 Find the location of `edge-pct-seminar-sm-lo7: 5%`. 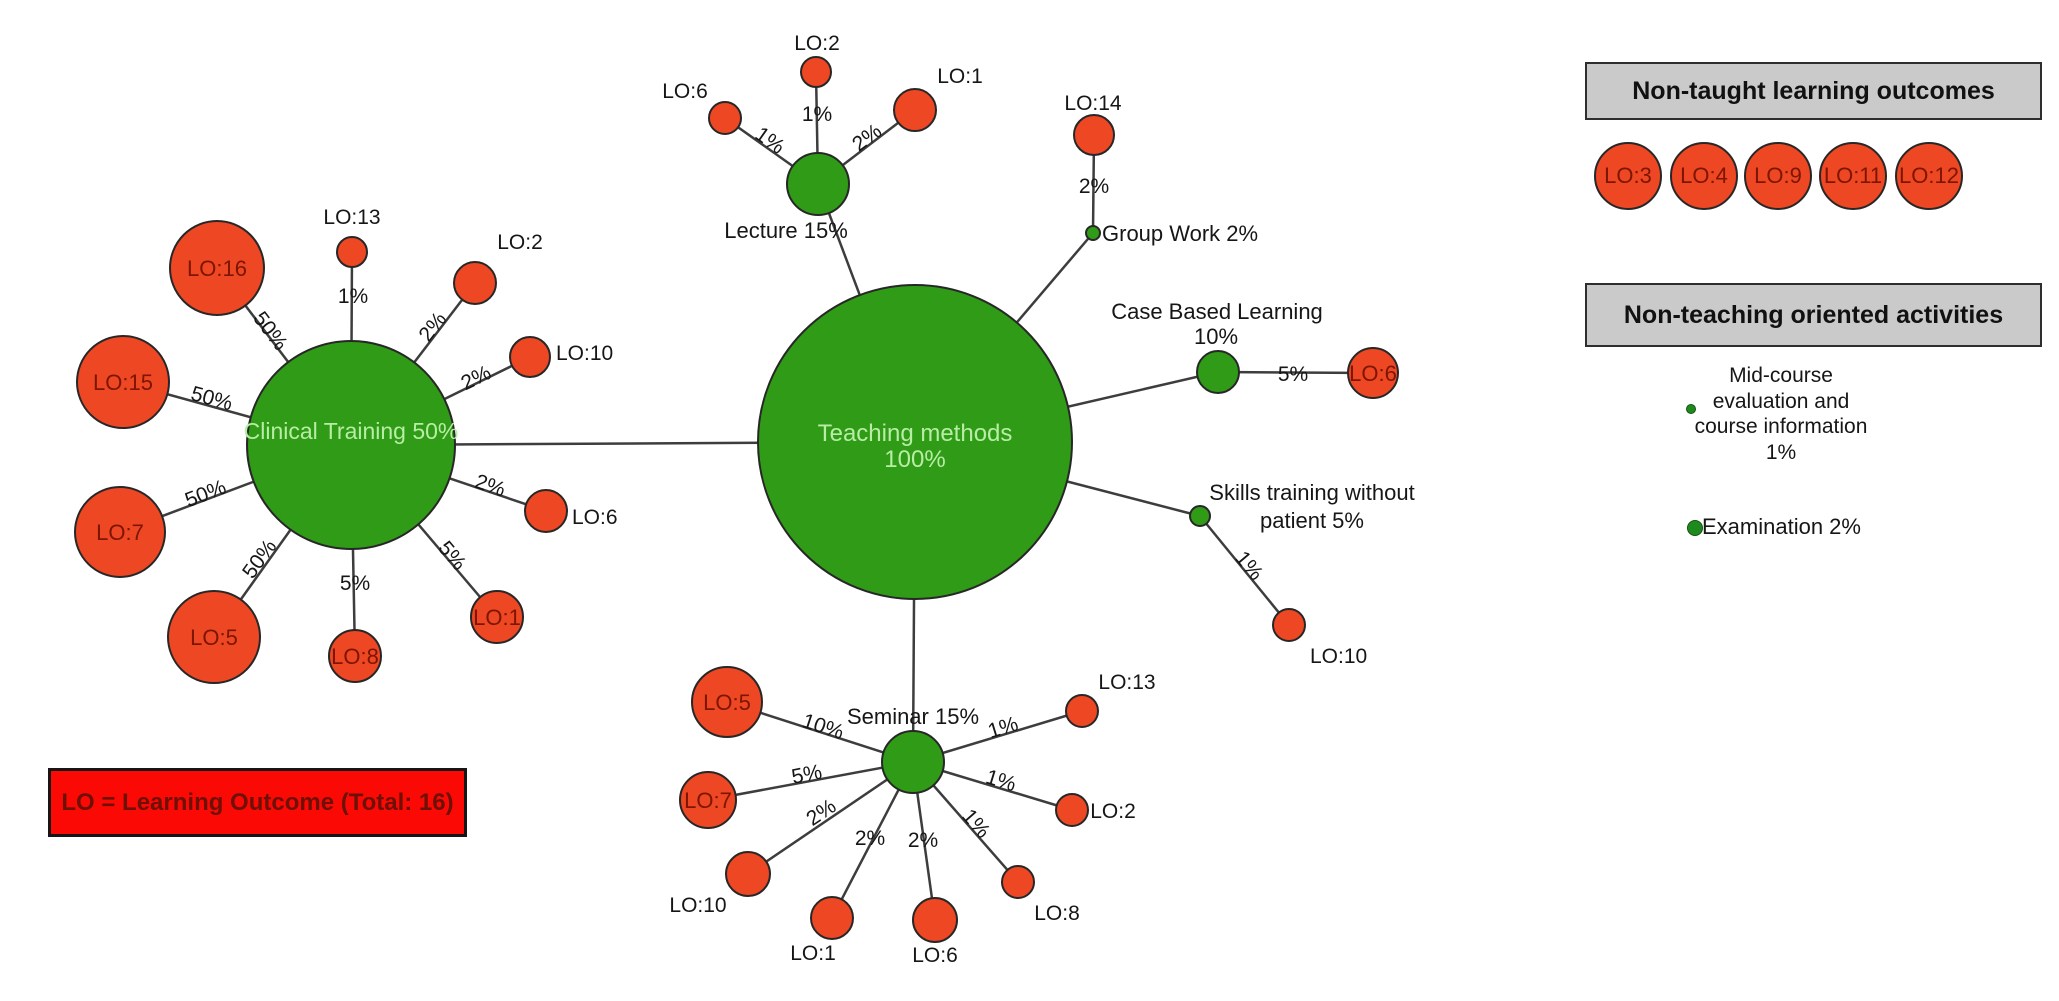

edge-pct-seminar-sm-lo7: 5% is located at coordinates (807, 774).